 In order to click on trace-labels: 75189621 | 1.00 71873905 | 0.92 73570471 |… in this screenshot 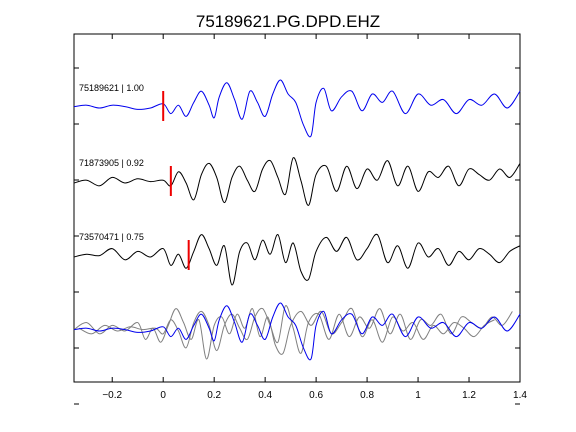, I will do `click(111, 162)`.